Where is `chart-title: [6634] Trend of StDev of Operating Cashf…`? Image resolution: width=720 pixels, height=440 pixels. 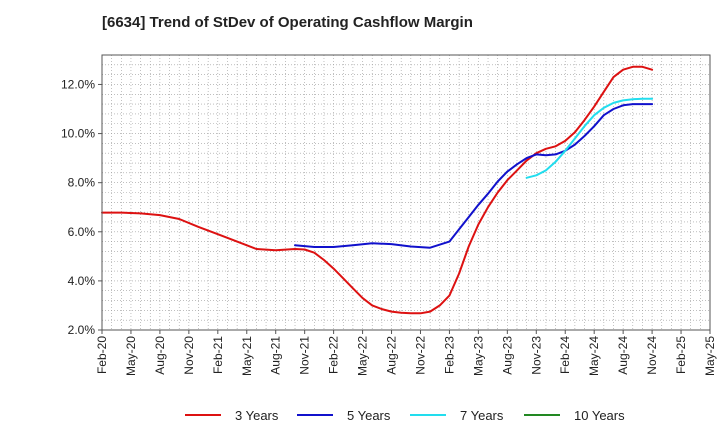 chart-title: [6634] Trend of StDev of Operating Cashf… is located at coordinates (287, 22).